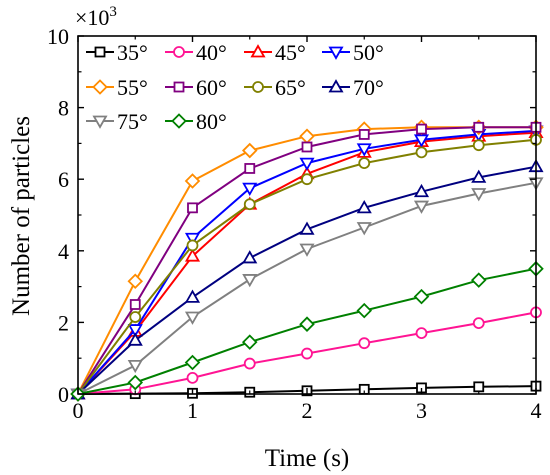 This screenshot has width=550, height=475. I want to click on legend-label: 80°, so click(211, 121).